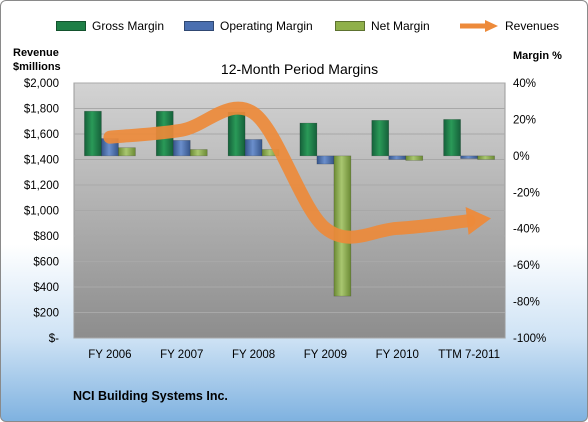 Image resolution: width=588 pixels, height=422 pixels. Describe the element at coordinates (299, 69) in the screenshot. I see `chart-title: 12-Month Period Margins` at that location.